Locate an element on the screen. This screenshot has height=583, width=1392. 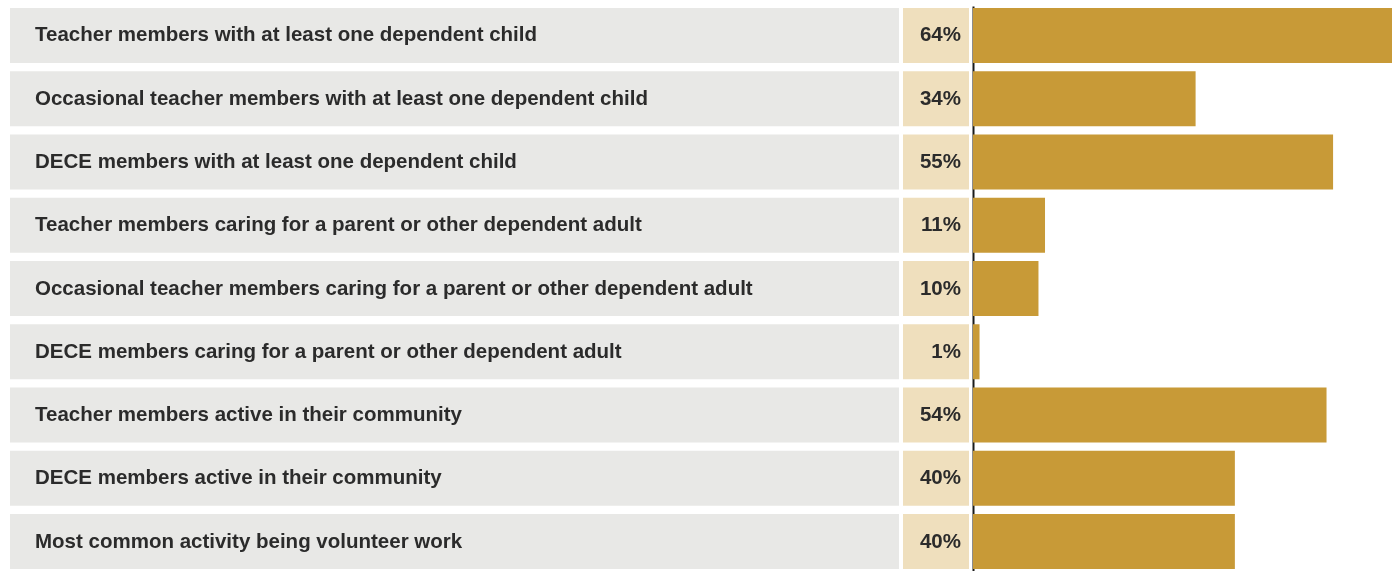
data-label: 54% is located at coordinates (940, 414).